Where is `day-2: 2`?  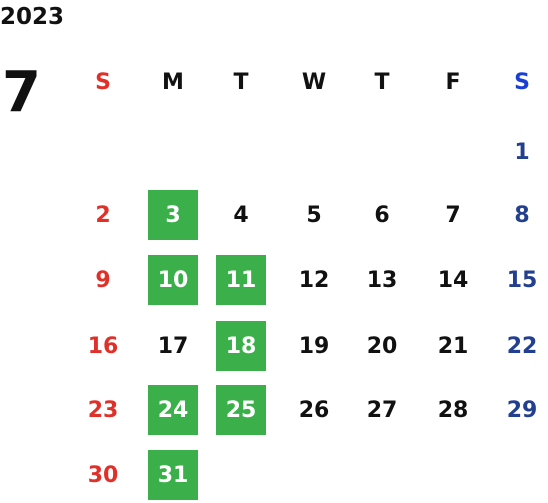 day-2: 2 is located at coordinates (103, 215).